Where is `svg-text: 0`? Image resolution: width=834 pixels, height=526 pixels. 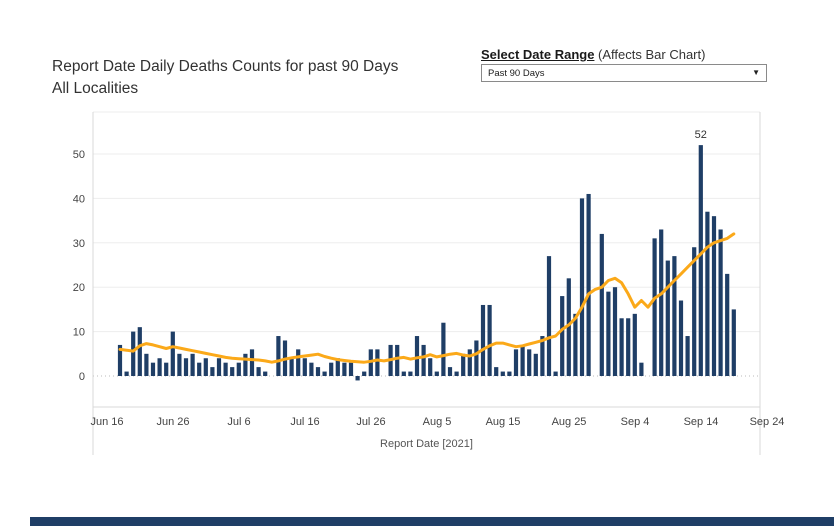 svg-text: 0 is located at coordinates (82, 377).